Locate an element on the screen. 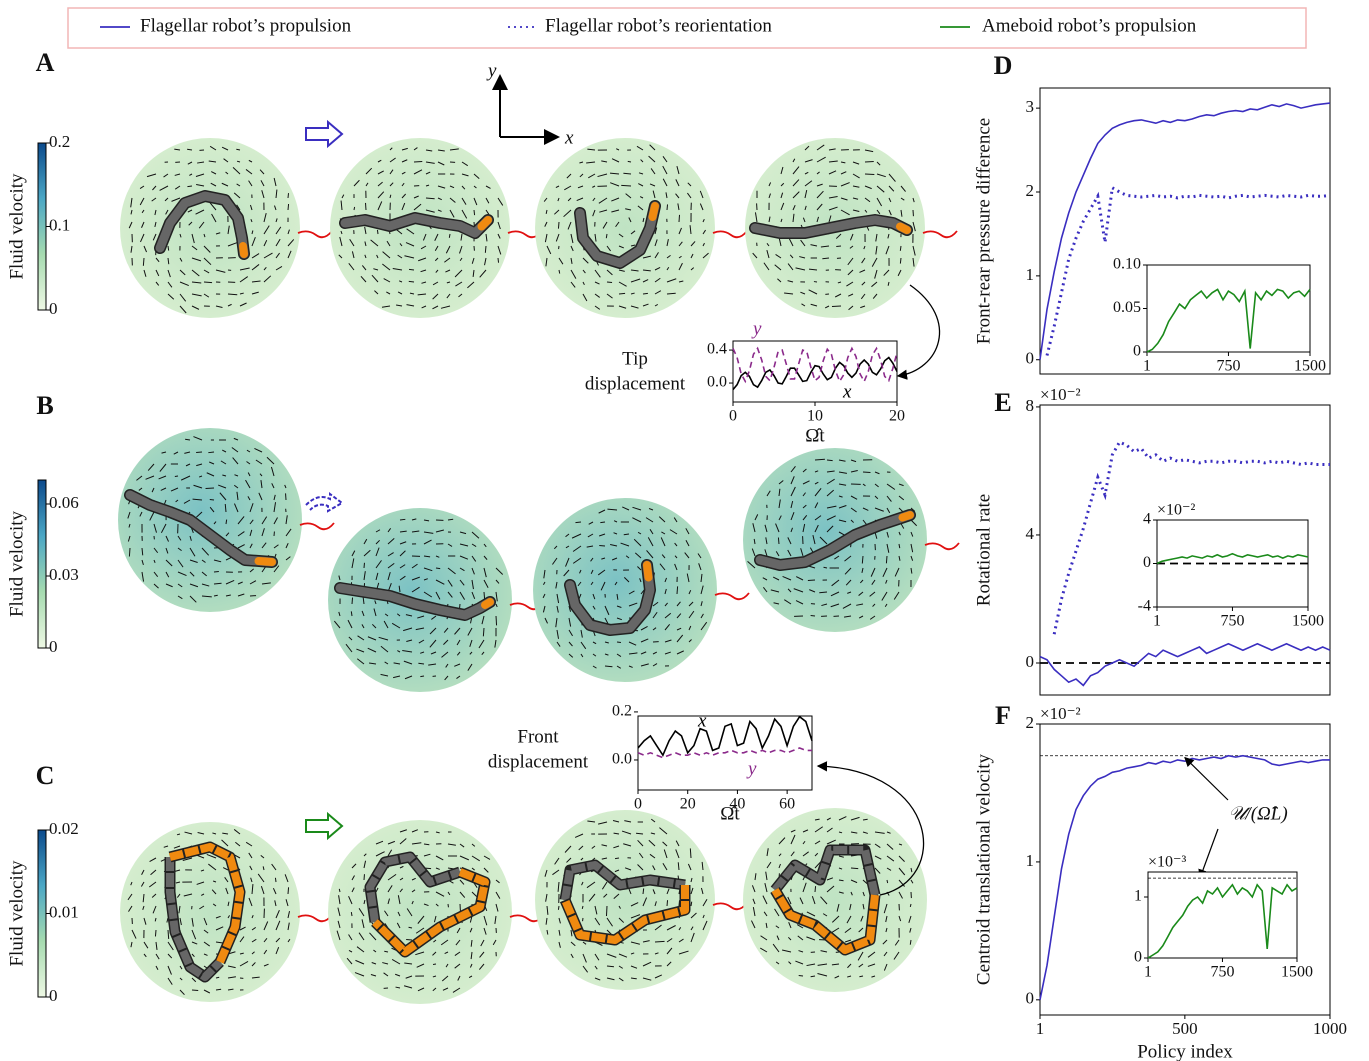 The width and height of the screenshot is (1369, 1061). legend-frame is located at coordinates (687, 28).